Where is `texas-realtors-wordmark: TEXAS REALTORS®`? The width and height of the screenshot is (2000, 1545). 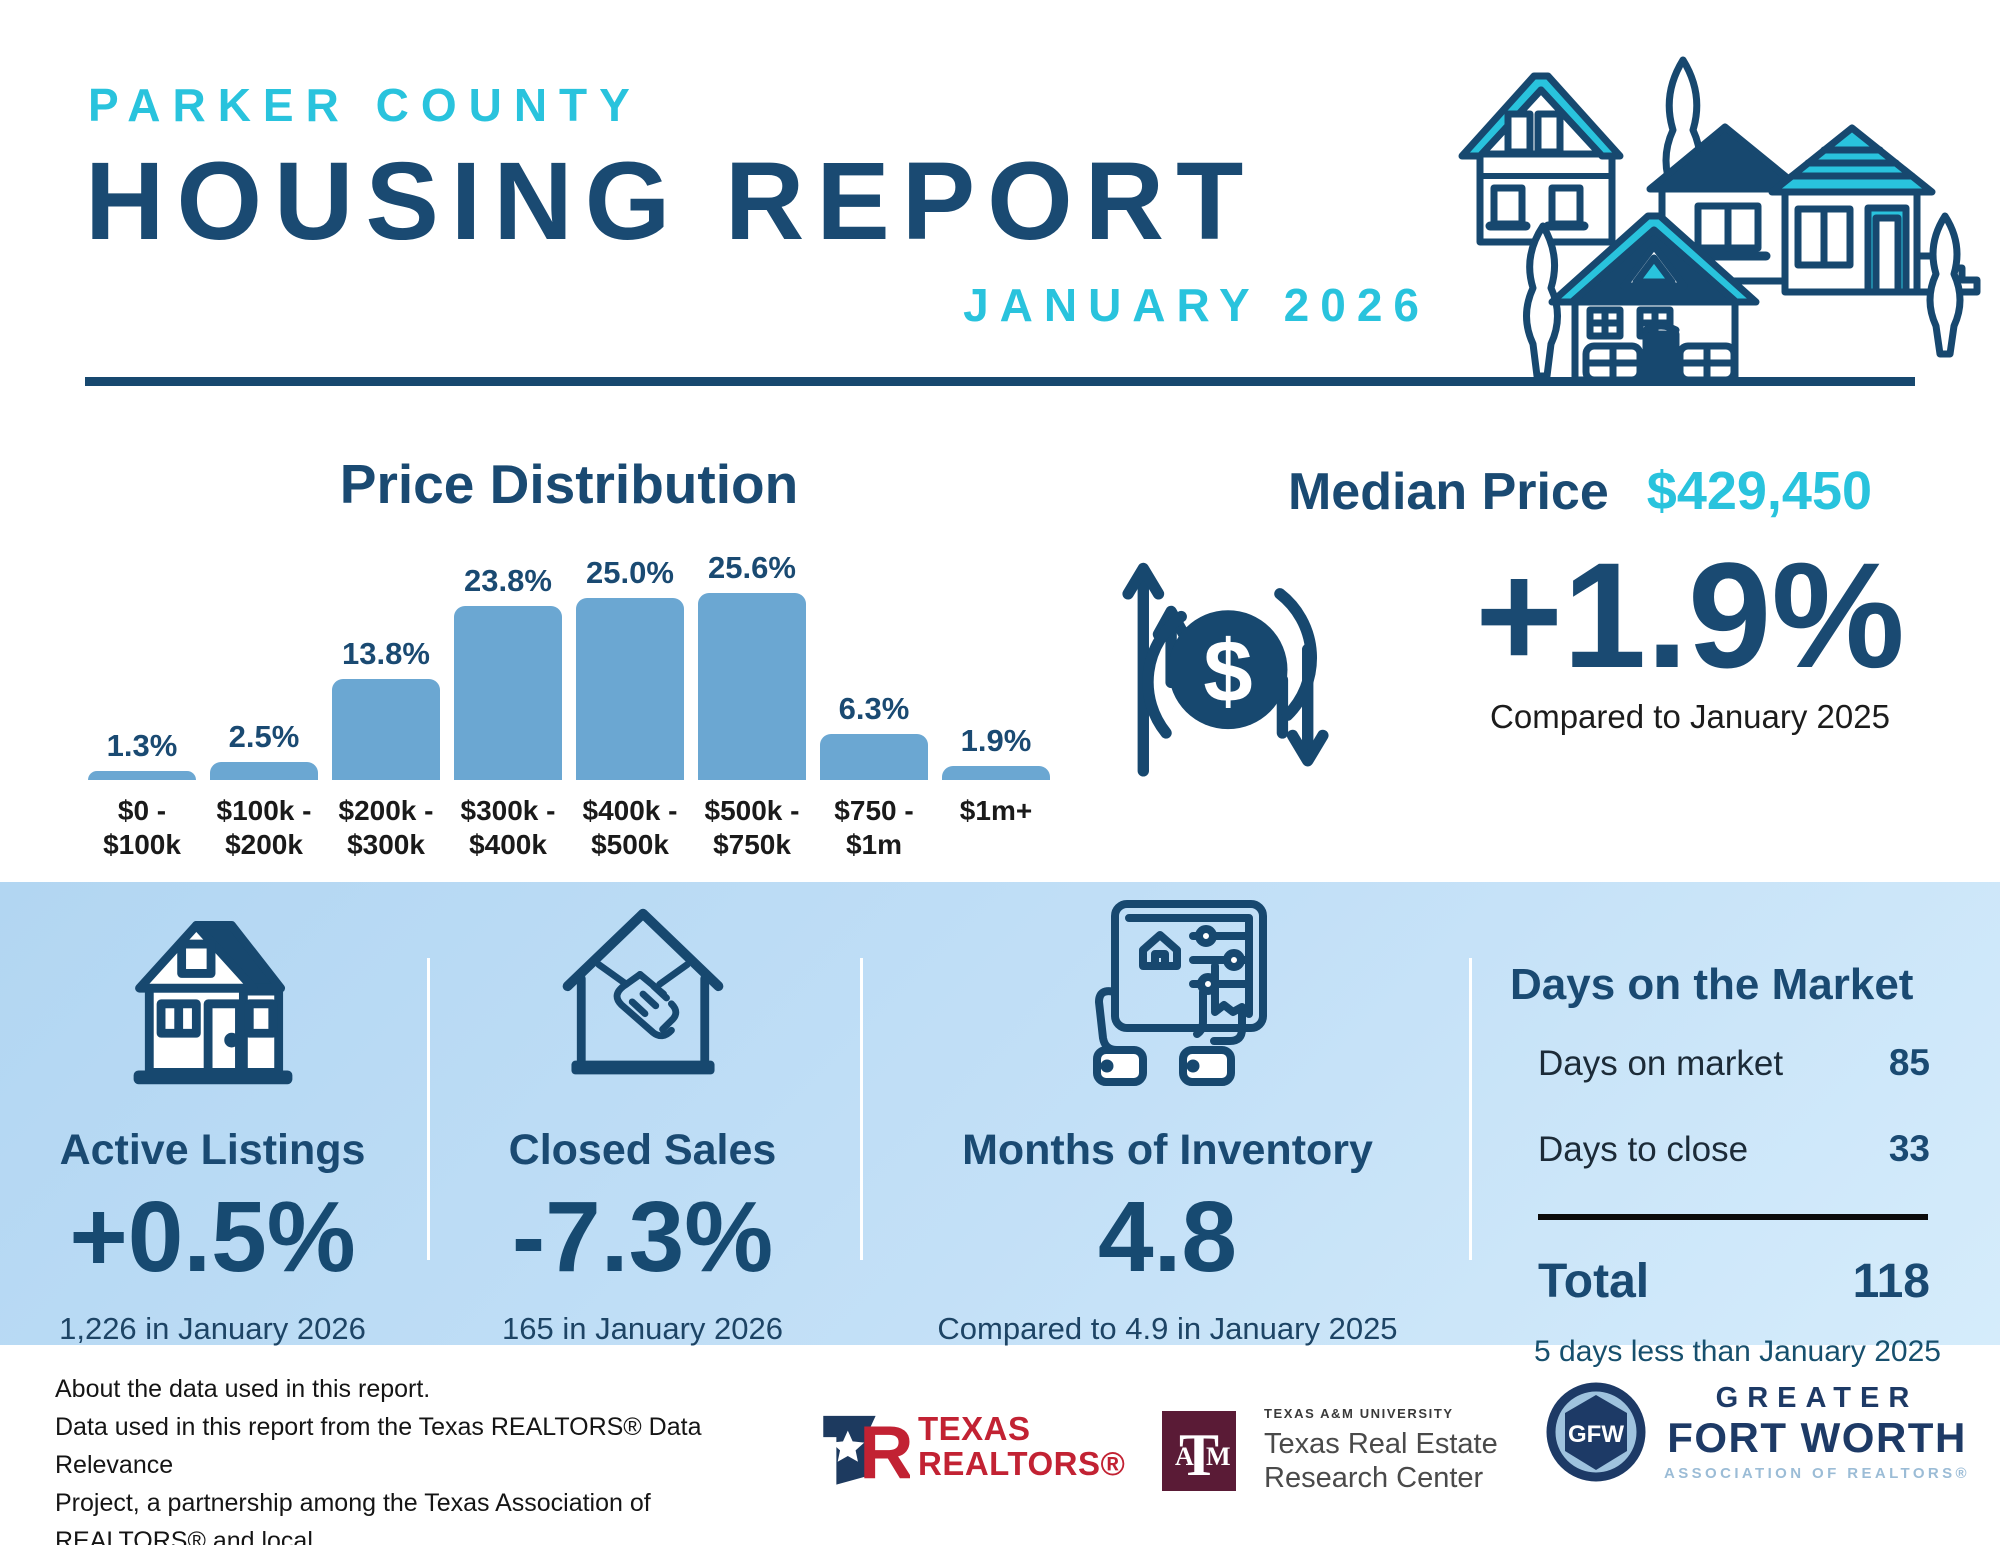
texas-realtors-wordmark: TEXAS REALTORS® is located at coordinates (1021, 1446).